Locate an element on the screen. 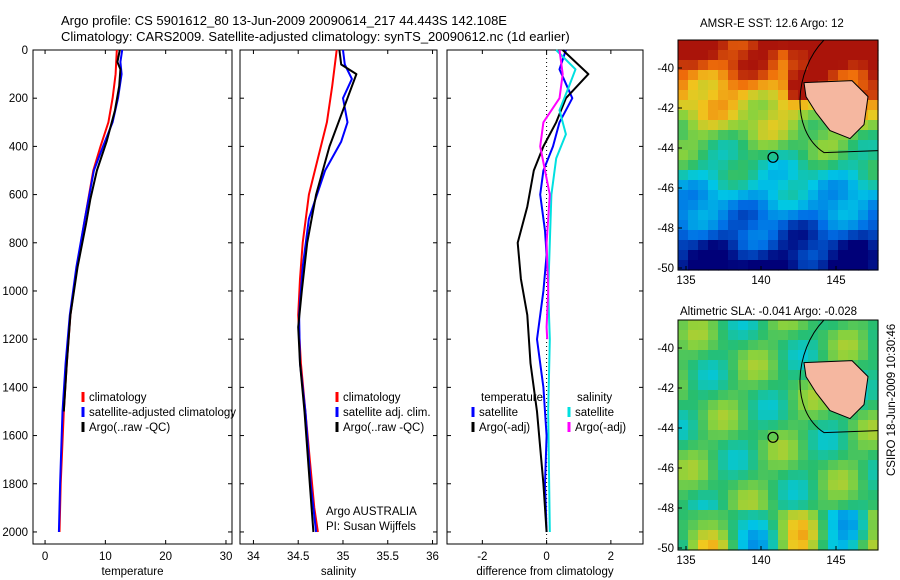 The height and width of the screenshot is (580, 900). difference-series-line is located at coordinates (562, 291).